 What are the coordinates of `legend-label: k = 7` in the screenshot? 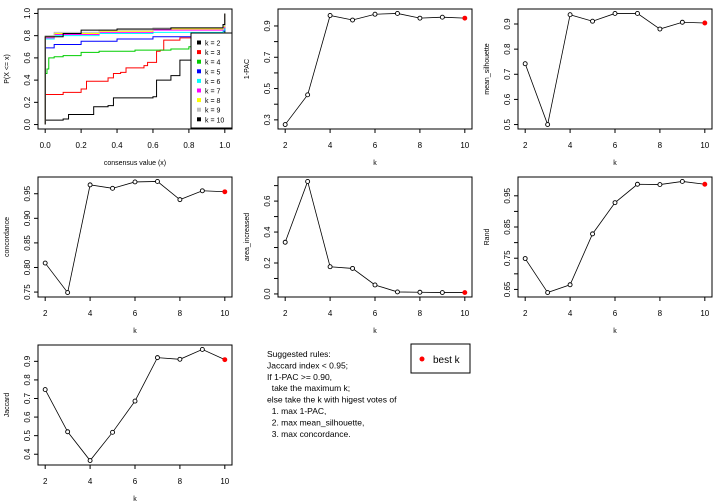 It's located at (212, 92).